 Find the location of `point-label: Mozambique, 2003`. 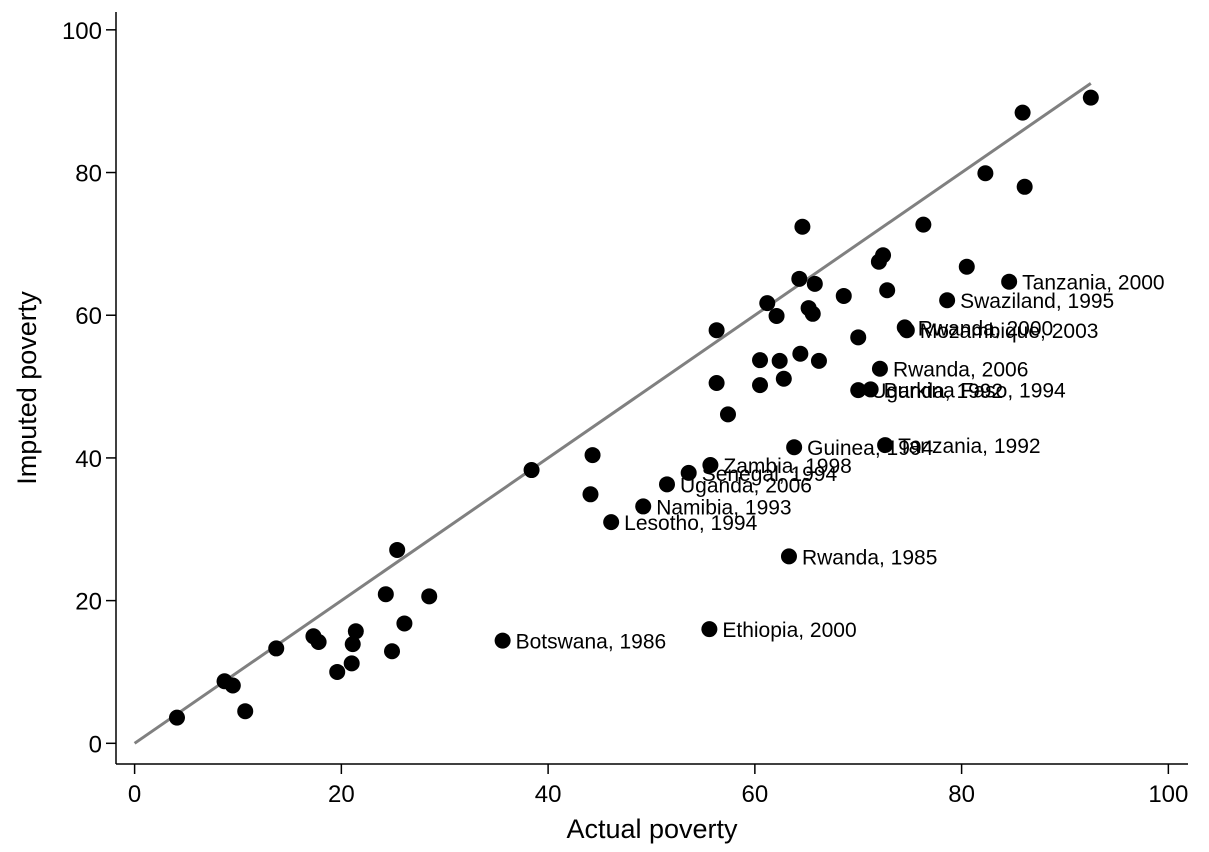

point-label: Mozambique, 2003 is located at coordinates (1009, 331).